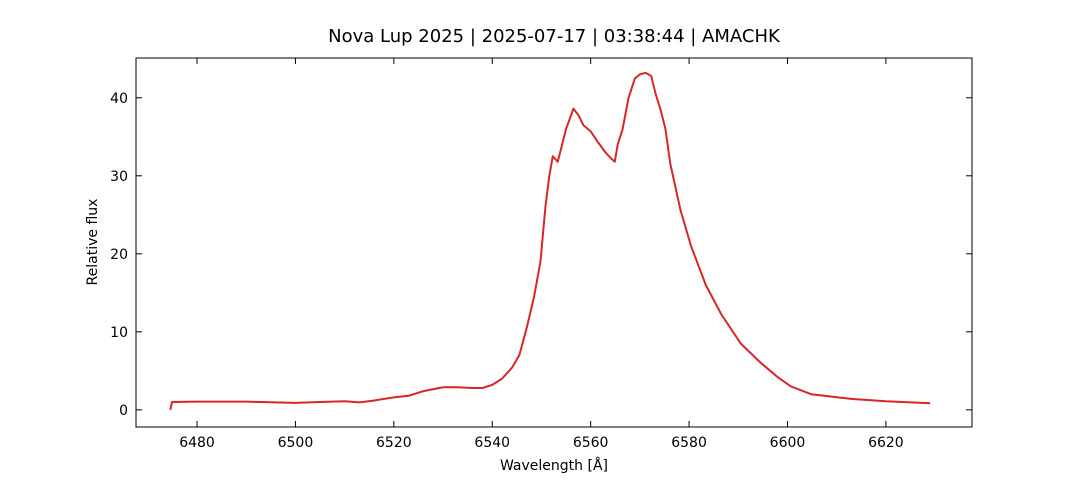 The width and height of the screenshot is (1080, 480). Describe the element at coordinates (119, 99) in the screenshot. I see `y-tick-label: 40` at that location.